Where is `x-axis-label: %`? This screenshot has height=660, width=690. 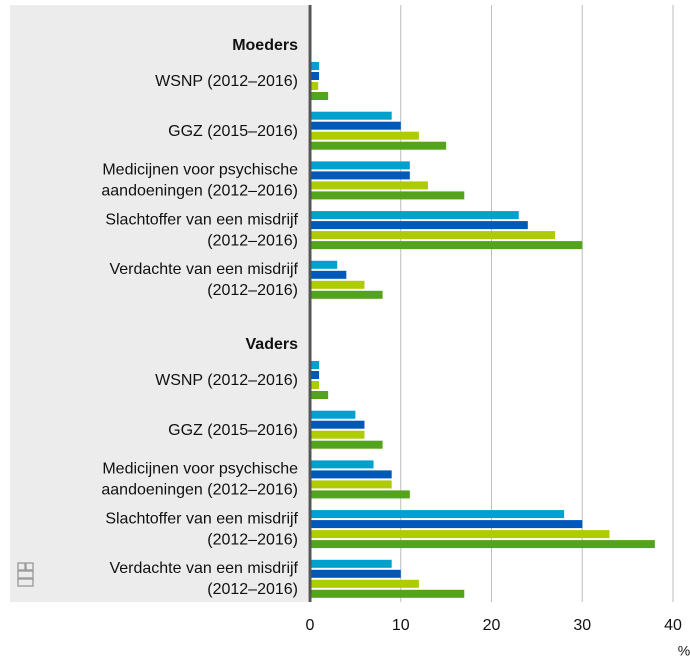
x-axis-label: % is located at coordinates (684, 651).